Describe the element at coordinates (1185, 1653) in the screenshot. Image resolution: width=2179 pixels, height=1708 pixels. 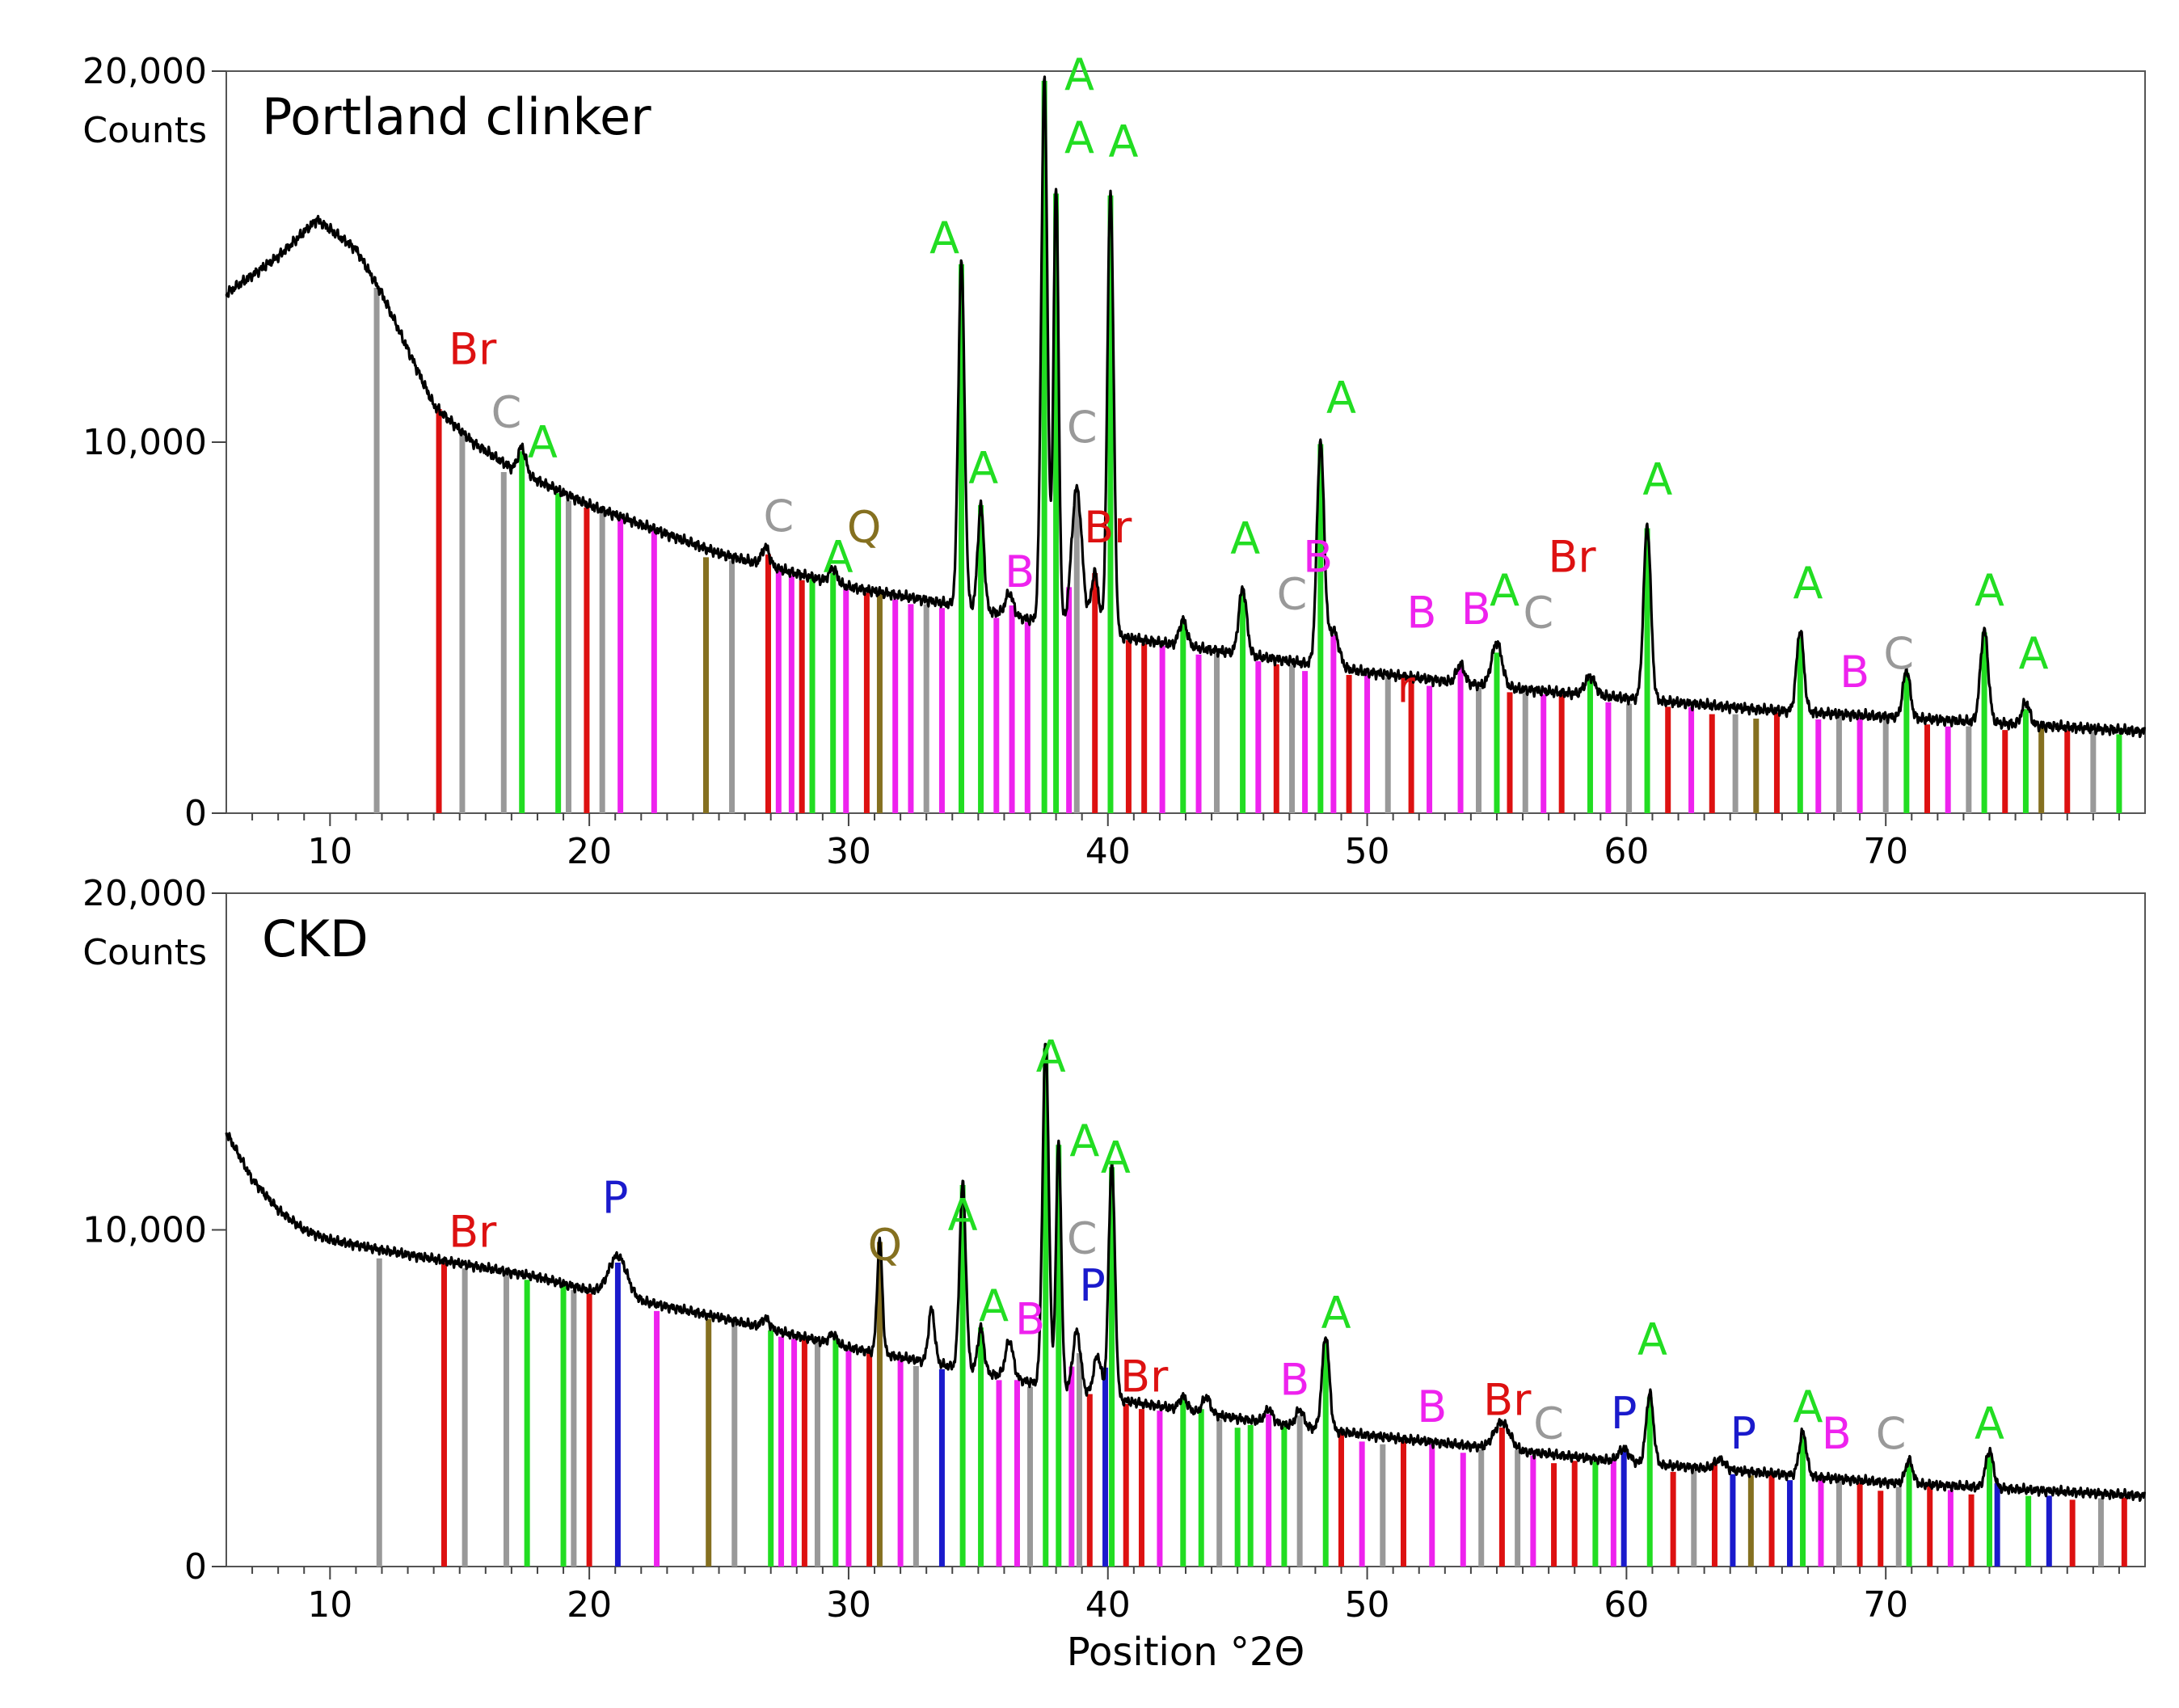
I see `x-axis-label: Position °2Θ` at that location.